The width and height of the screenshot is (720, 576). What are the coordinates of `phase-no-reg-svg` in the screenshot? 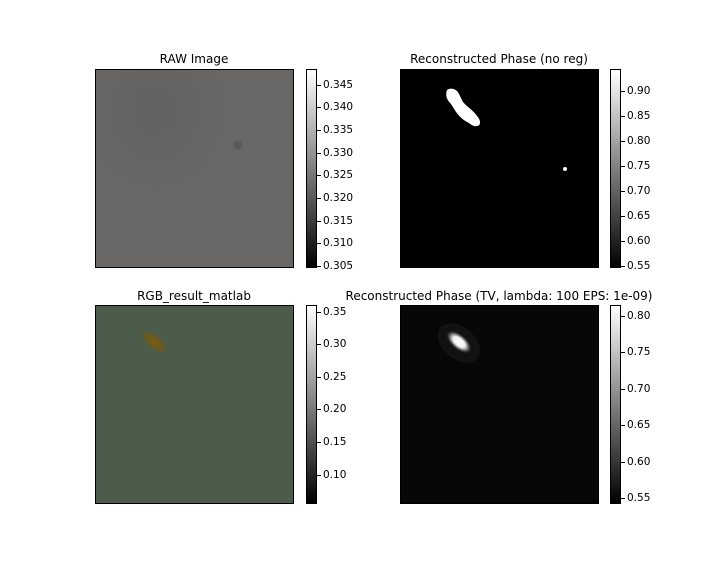 It's located at (506, 129).